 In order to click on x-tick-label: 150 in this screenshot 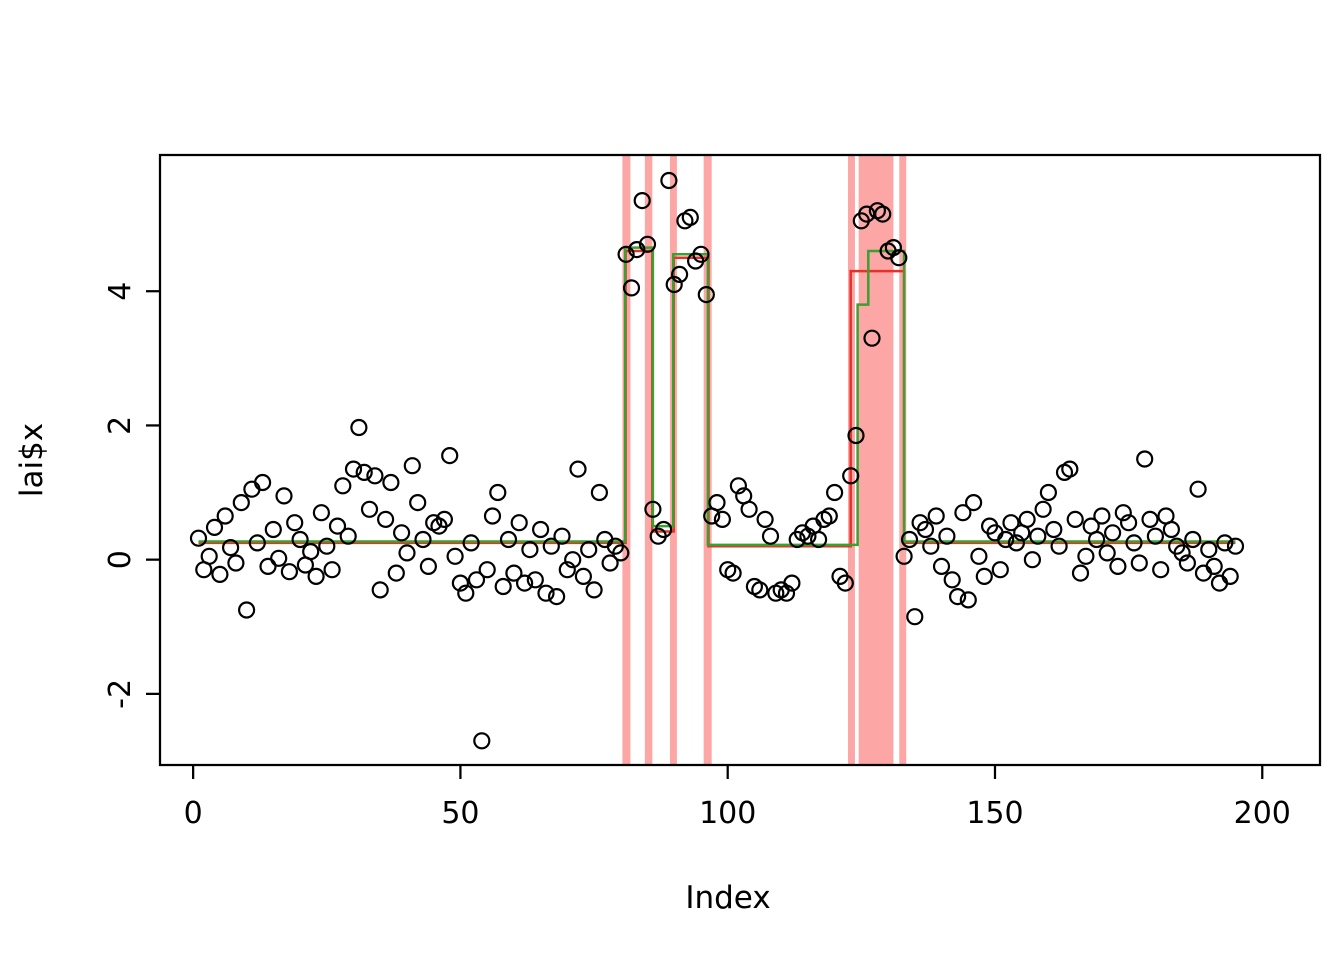, I will do `click(994, 813)`.